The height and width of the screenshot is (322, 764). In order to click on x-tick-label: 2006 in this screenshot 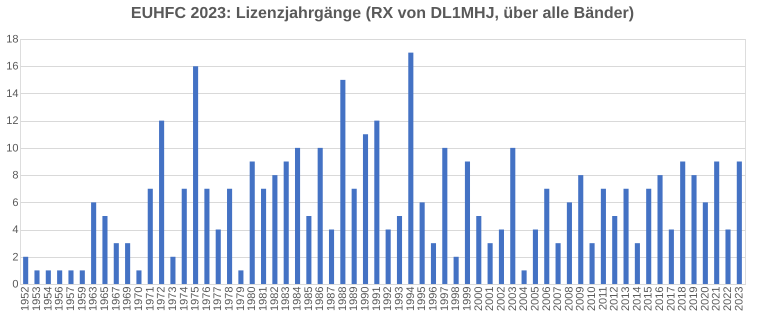, I will do `click(546, 298)`.